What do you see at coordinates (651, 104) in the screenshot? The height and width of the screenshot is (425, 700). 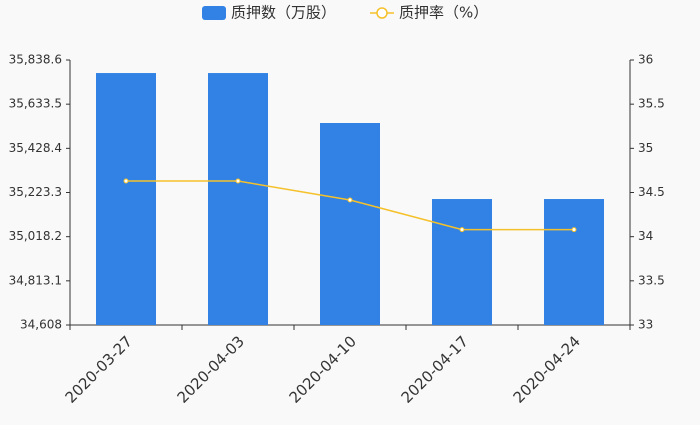 I see `y2-tick-label: 35.5` at bounding box center [651, 104].